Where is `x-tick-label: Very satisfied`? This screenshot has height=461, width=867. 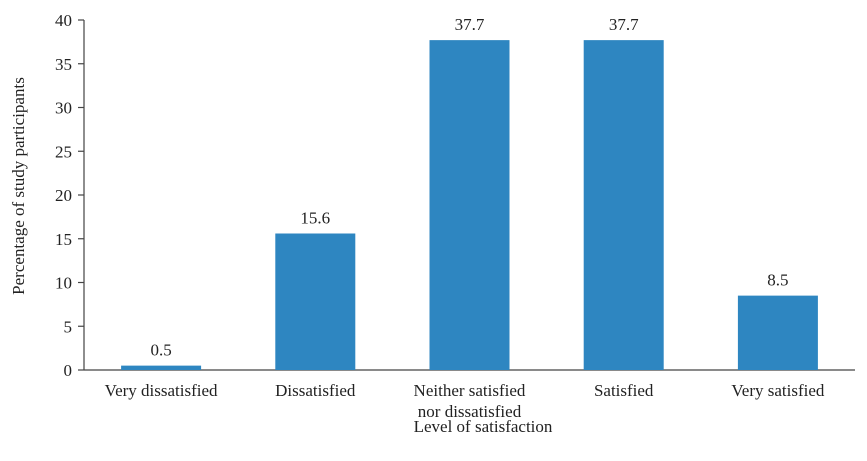 x-tick-label: Very satisfied is located at coordinates (778, 390).